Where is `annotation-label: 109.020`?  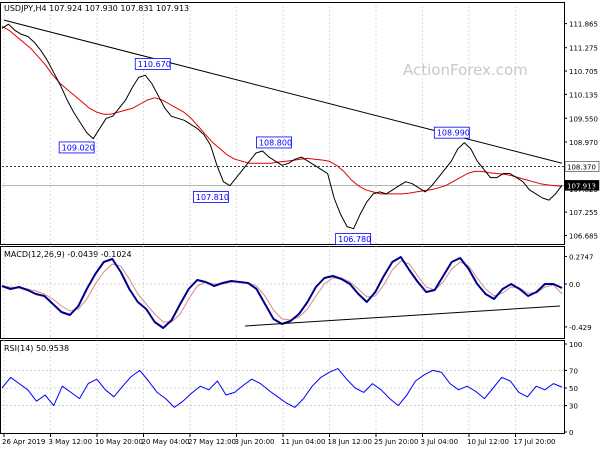
annotation-label: 109.020 is located at coordinates (78, 147).